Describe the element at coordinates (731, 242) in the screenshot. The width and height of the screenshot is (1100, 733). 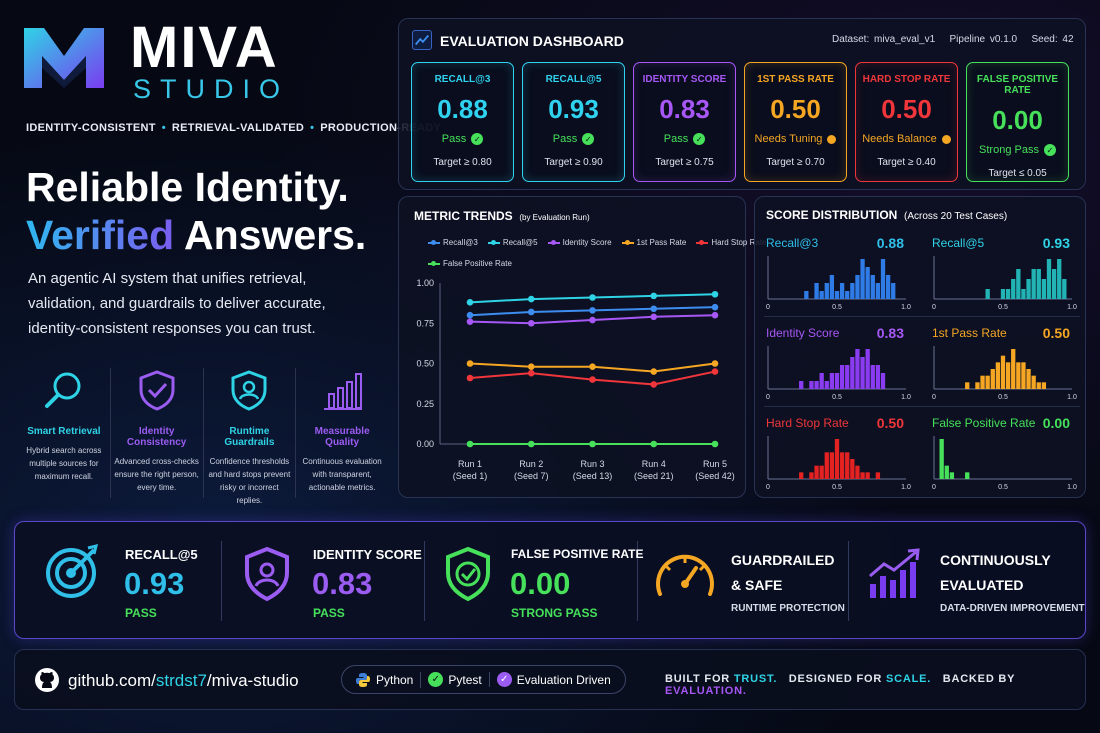
I see `legend-item: Hard Stop Rate` at that location.